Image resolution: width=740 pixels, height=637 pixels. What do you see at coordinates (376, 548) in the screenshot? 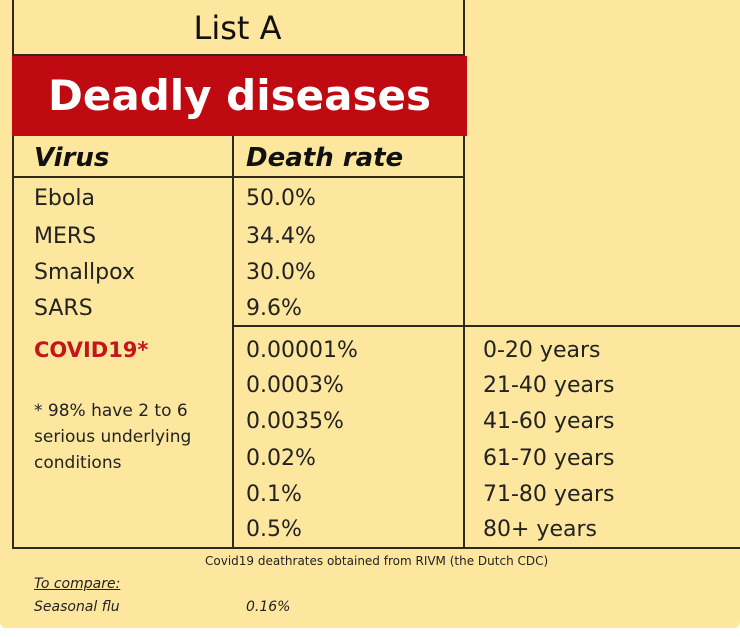
I see `table-bottom-line` at bounding box center [376, 548].